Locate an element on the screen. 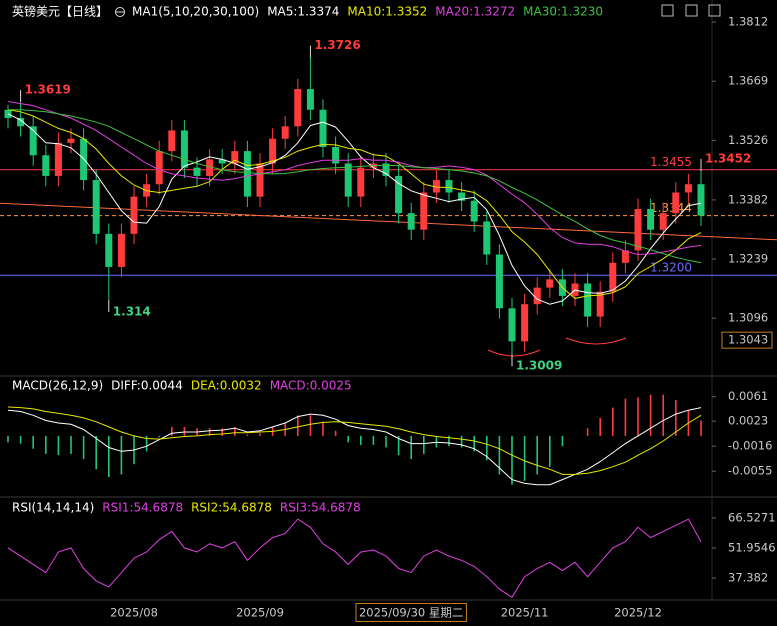  trend-line is located at coordinates (388, 221).